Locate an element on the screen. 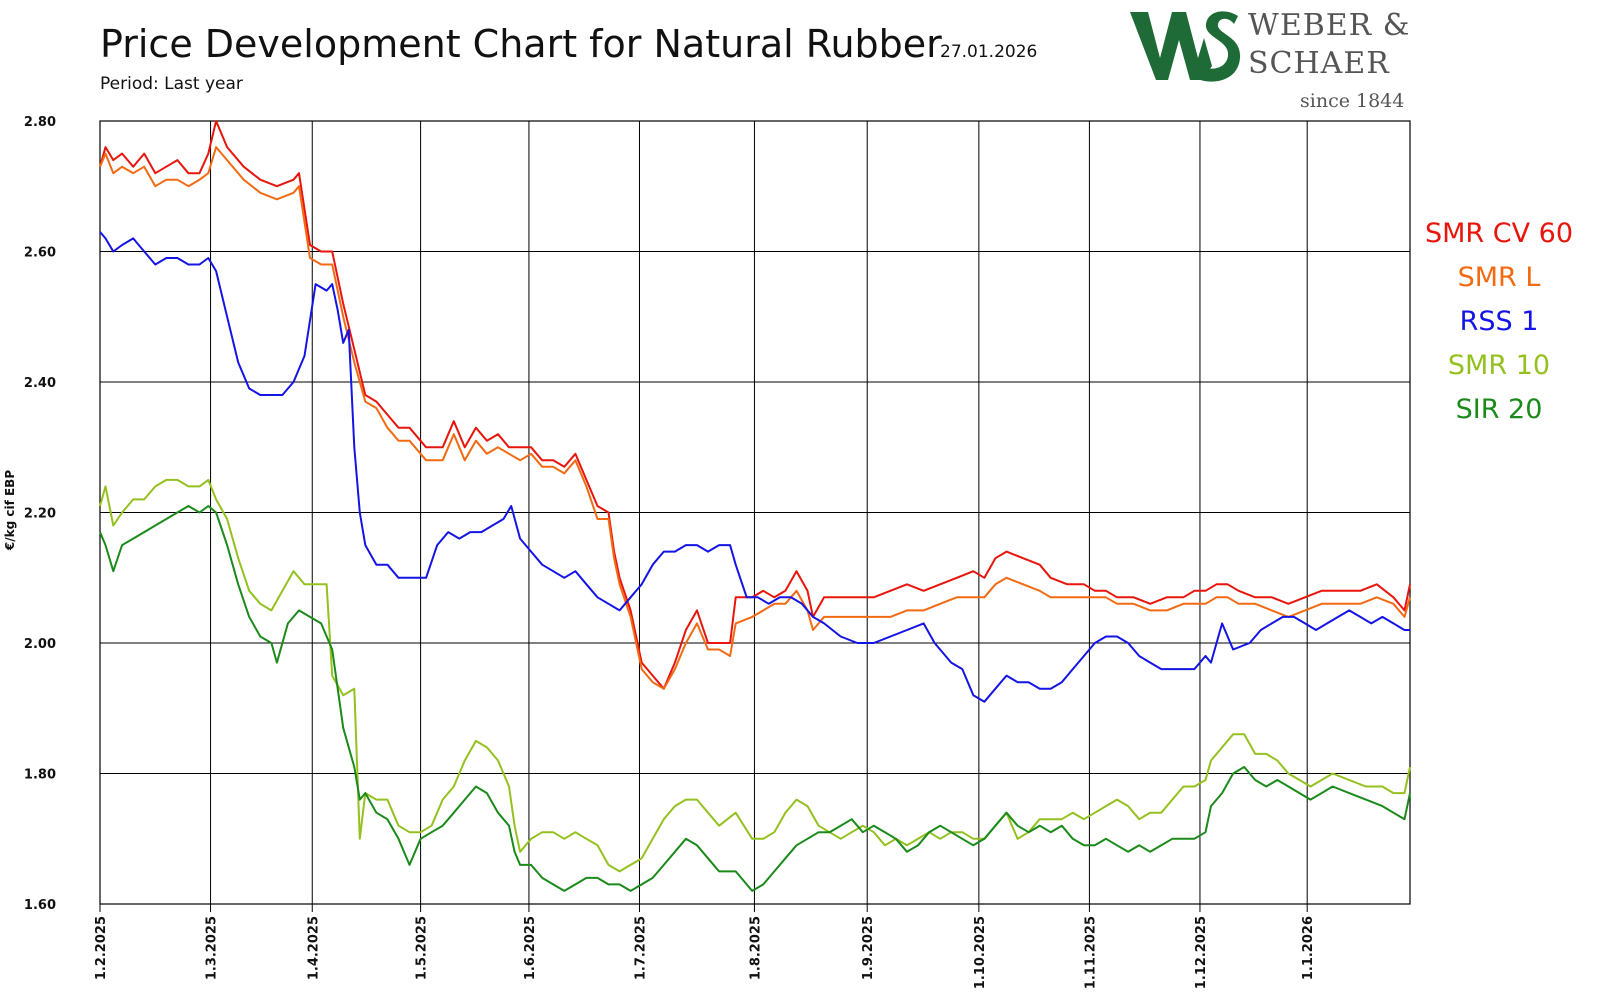 Image resolution: width=1600 pixels, height=1000 pixels. y-tick-label: 1.60 is located at coordinates (40, 905).